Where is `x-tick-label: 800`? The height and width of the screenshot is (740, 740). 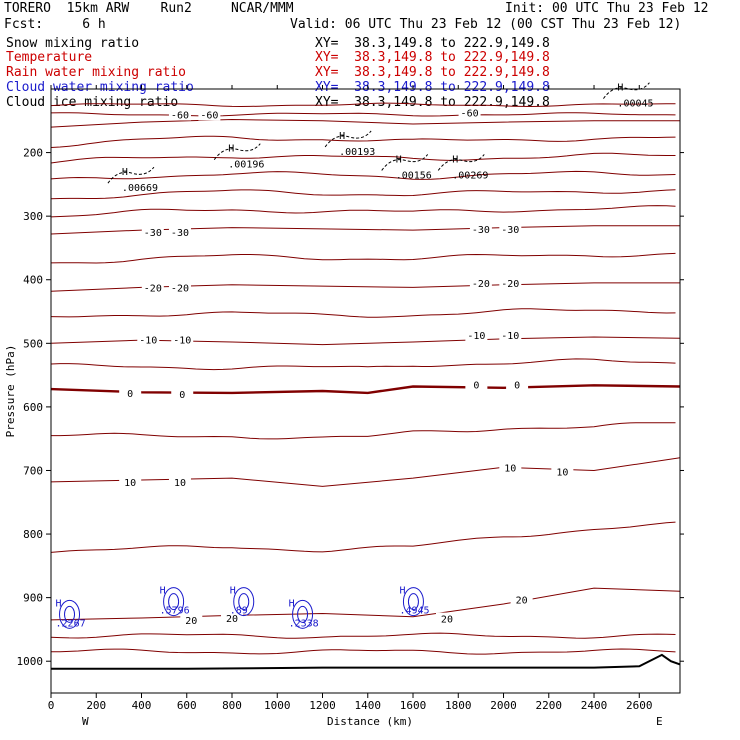 x-tick-label: 800 is located at coordinates (232, 705).